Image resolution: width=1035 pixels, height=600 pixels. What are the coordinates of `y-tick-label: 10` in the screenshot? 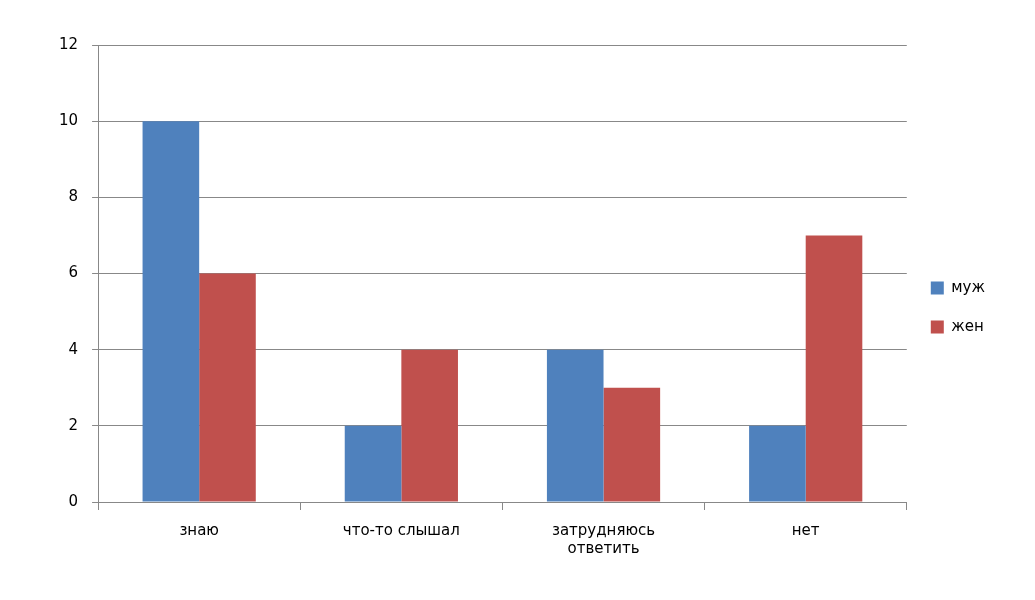 It's located at (68, 120).